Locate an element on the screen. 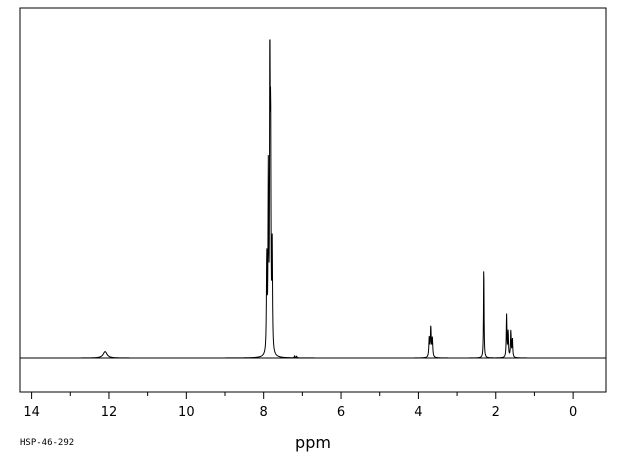  x-tick-label: 4 is located at coordinates (418, 412).